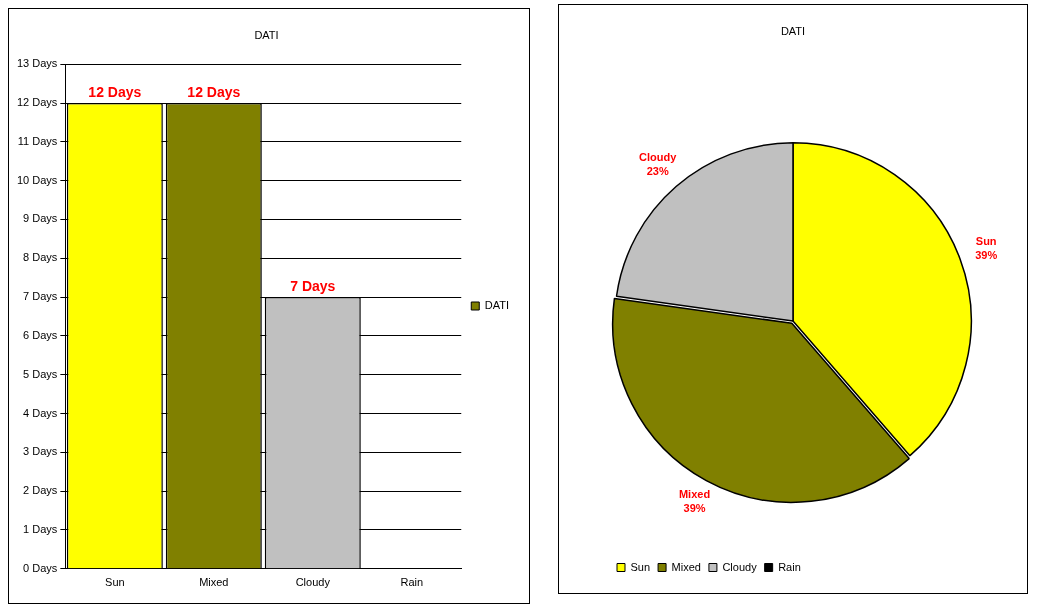  What do you see at coordinates (497, 305) in the screenshot?
I see `legend-label: DATI` at bounding box center [497, 305].